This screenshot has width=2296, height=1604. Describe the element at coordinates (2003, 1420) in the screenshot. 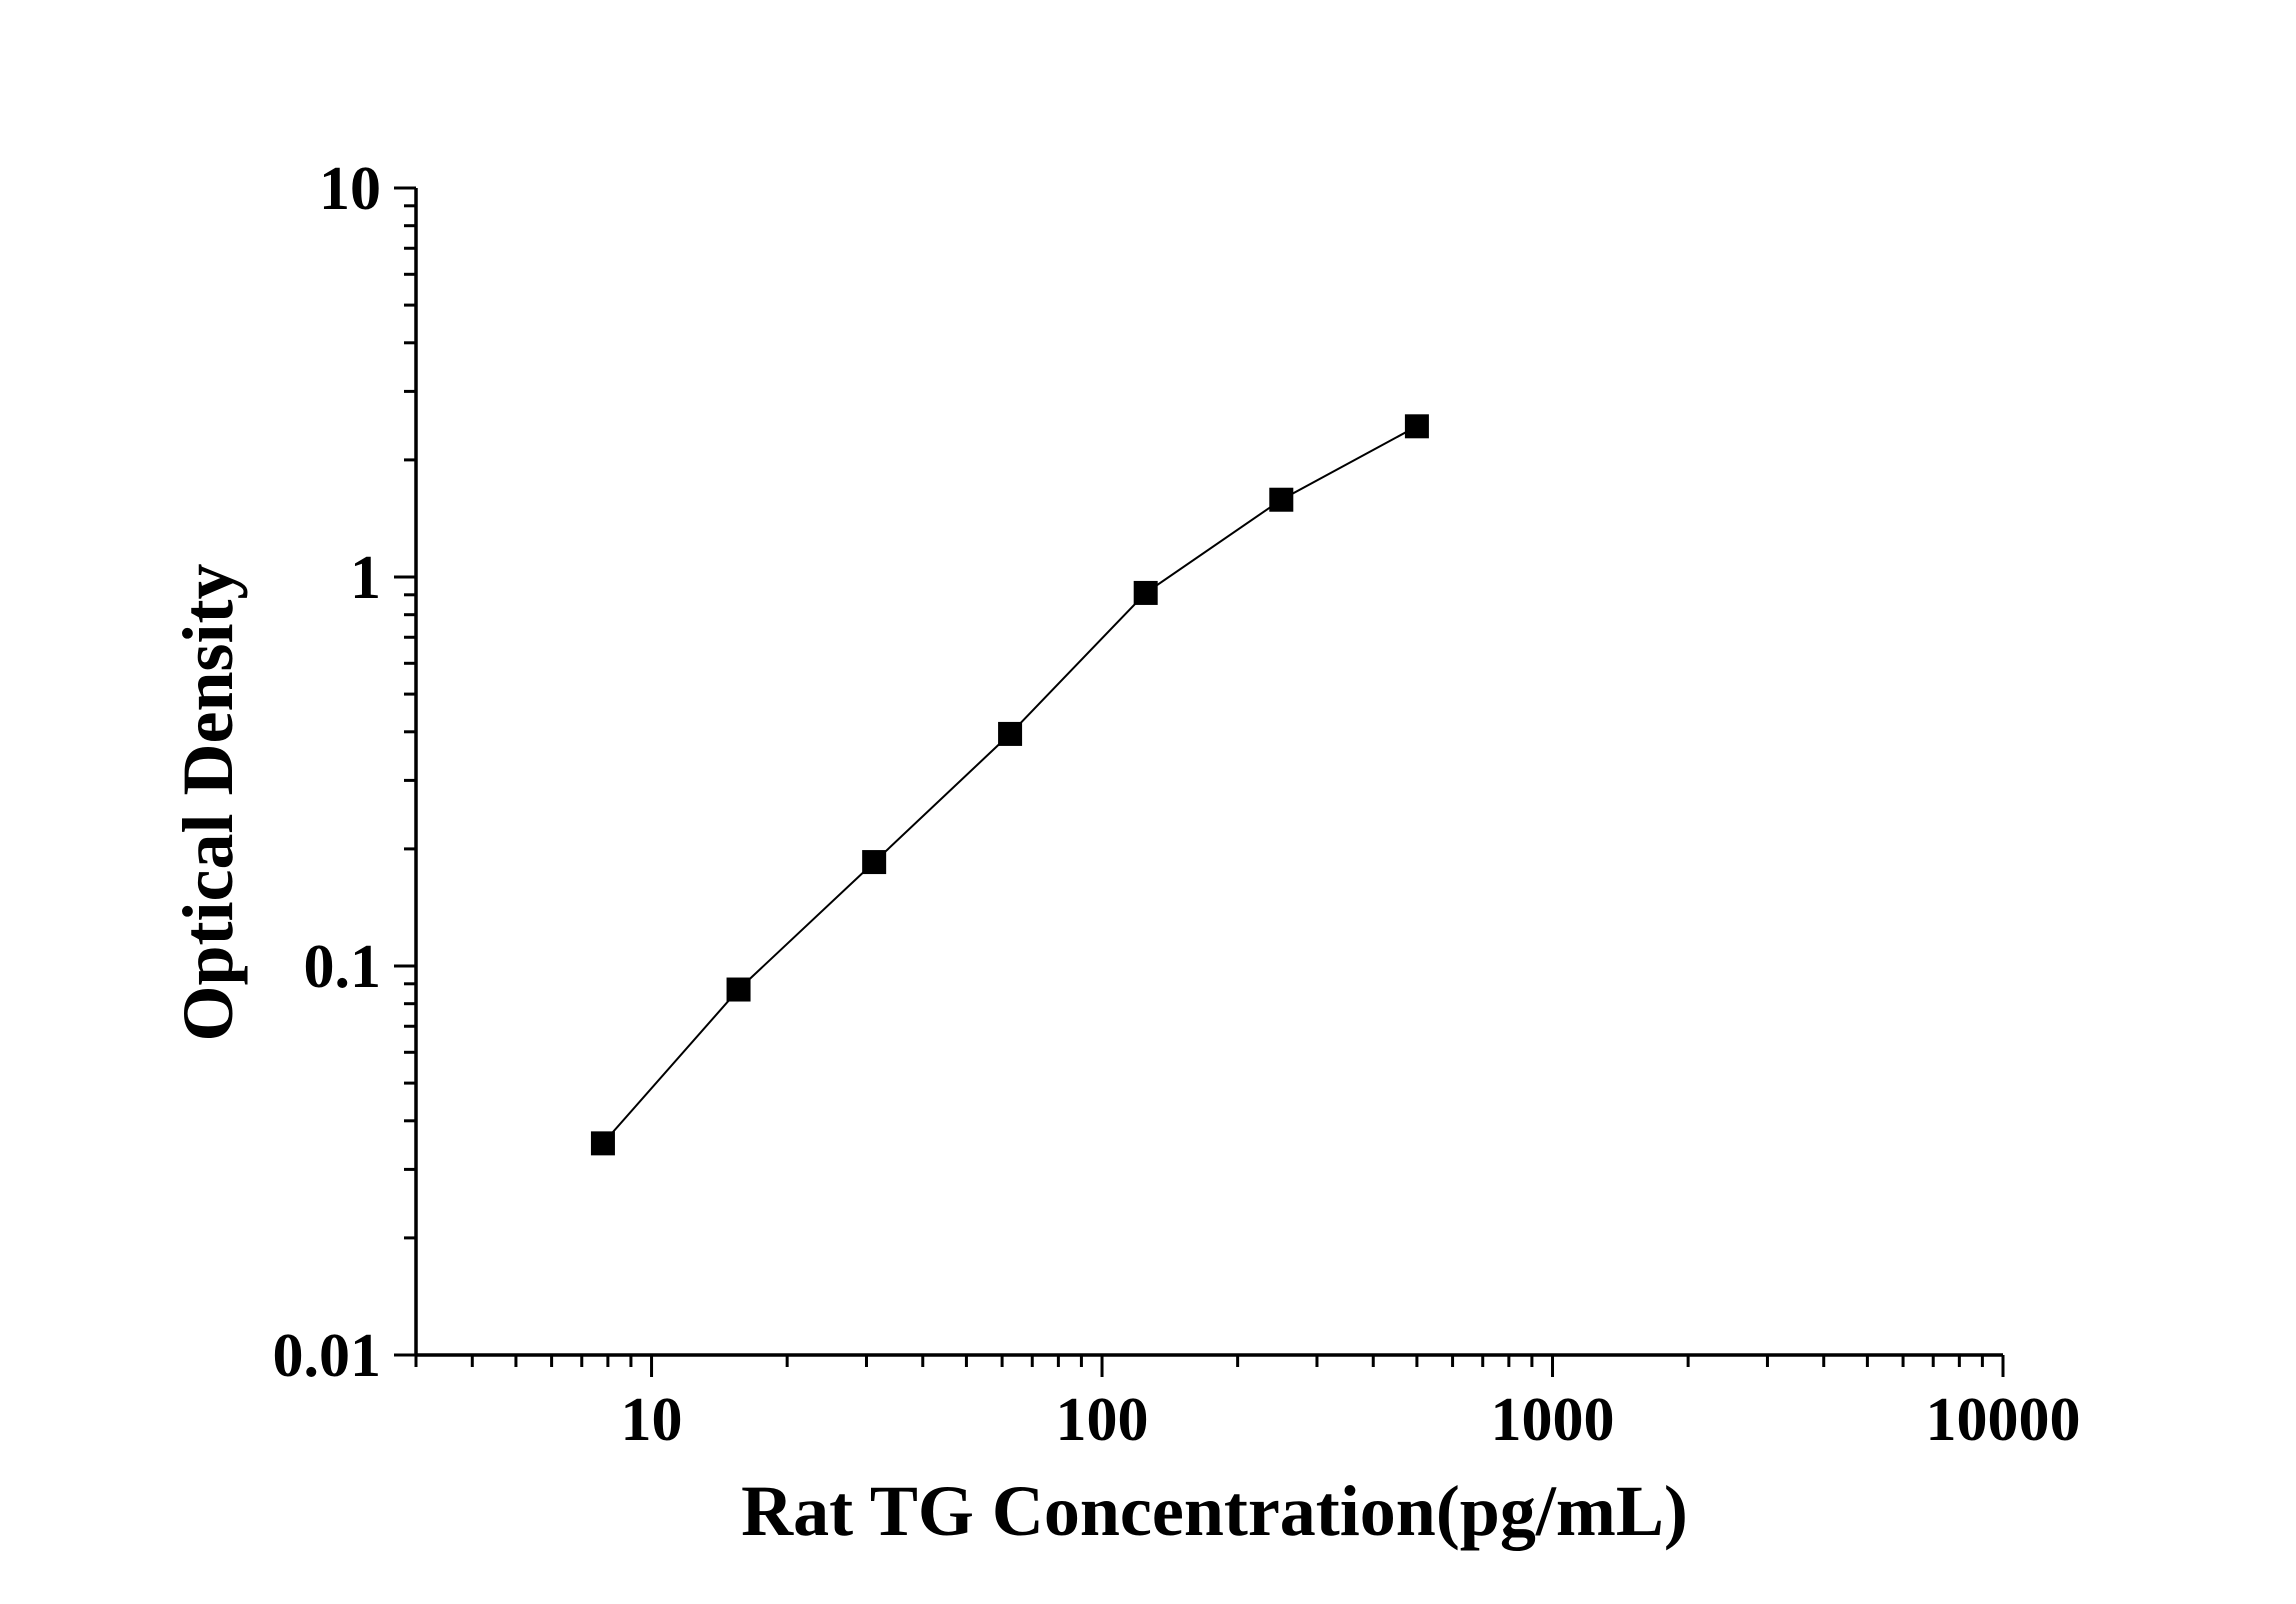

I see `x-tick-label: 10000` at that location.